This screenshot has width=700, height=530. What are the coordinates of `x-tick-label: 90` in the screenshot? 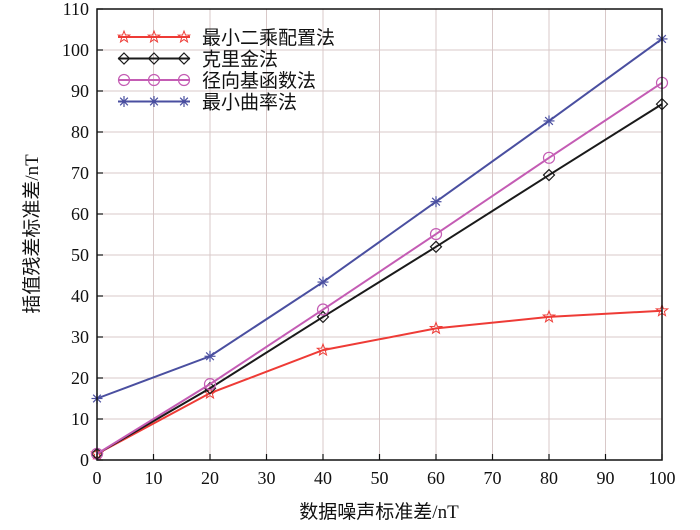 It's located at (606, 478).